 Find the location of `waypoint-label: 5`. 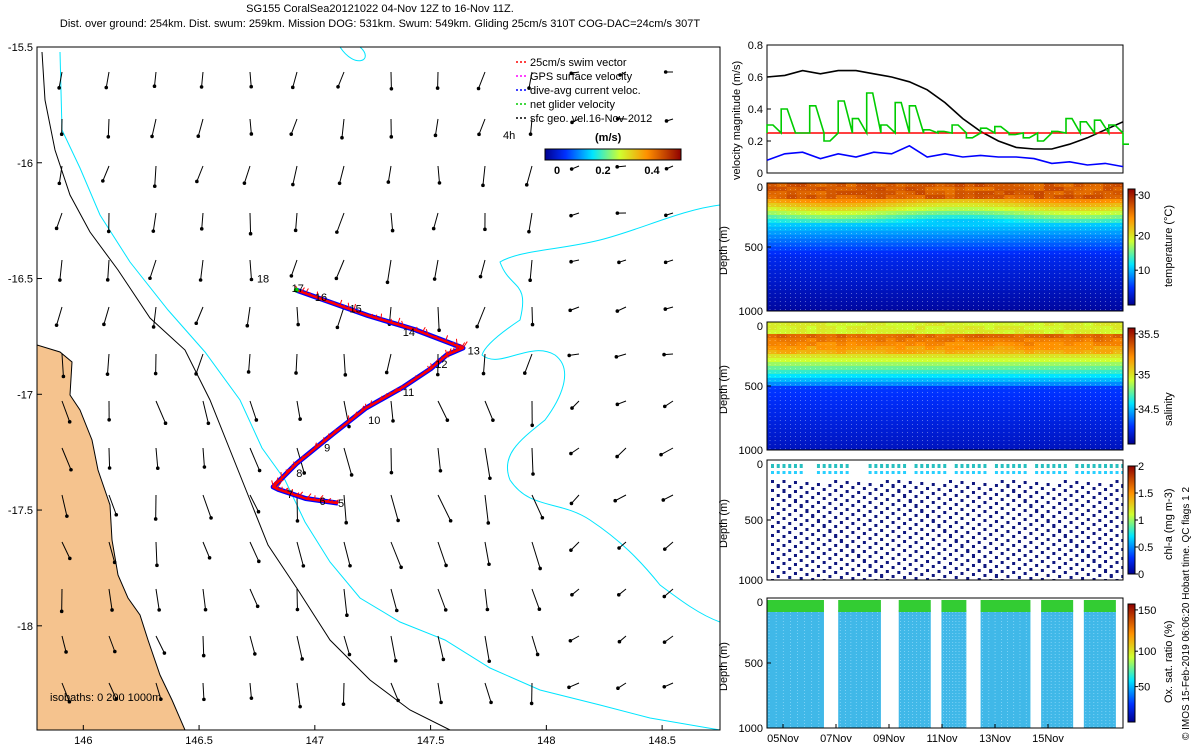

waypoint-label: 5 is located at coordinates (341, 504).